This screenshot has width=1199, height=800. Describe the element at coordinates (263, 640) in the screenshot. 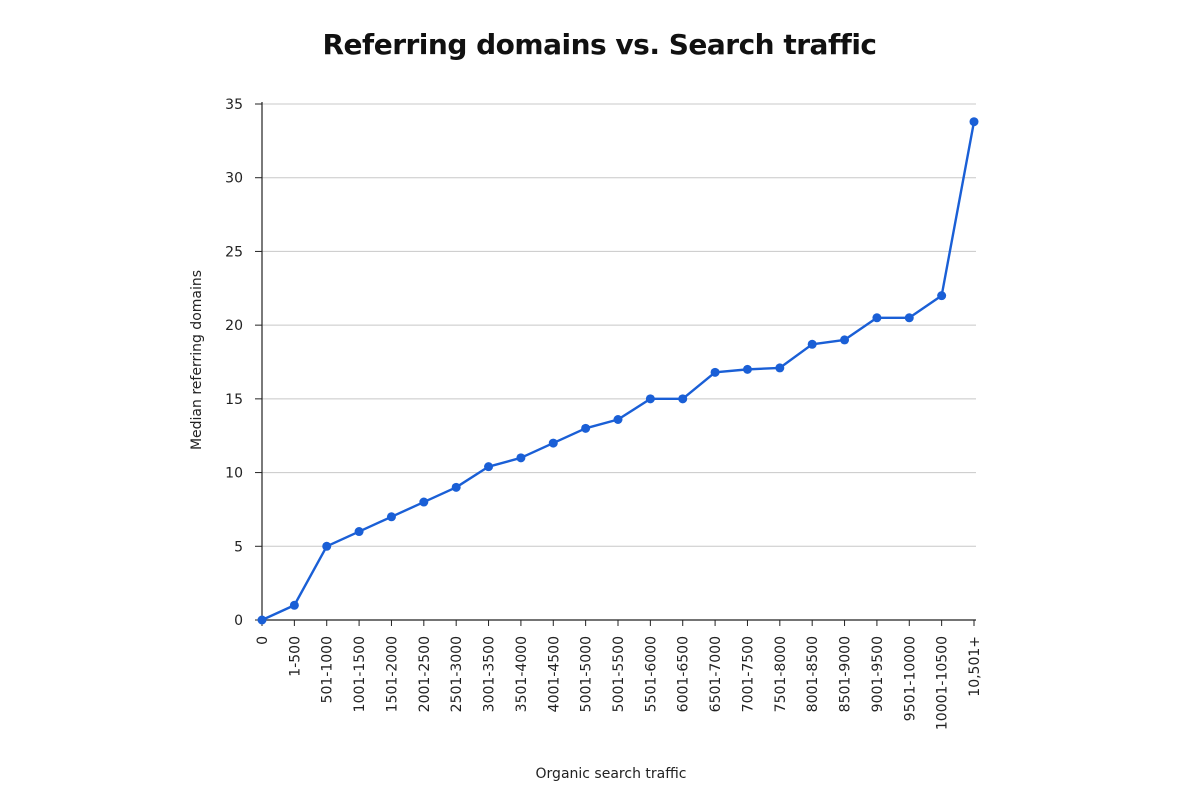

I see `x-tick-label: 0` at that location.